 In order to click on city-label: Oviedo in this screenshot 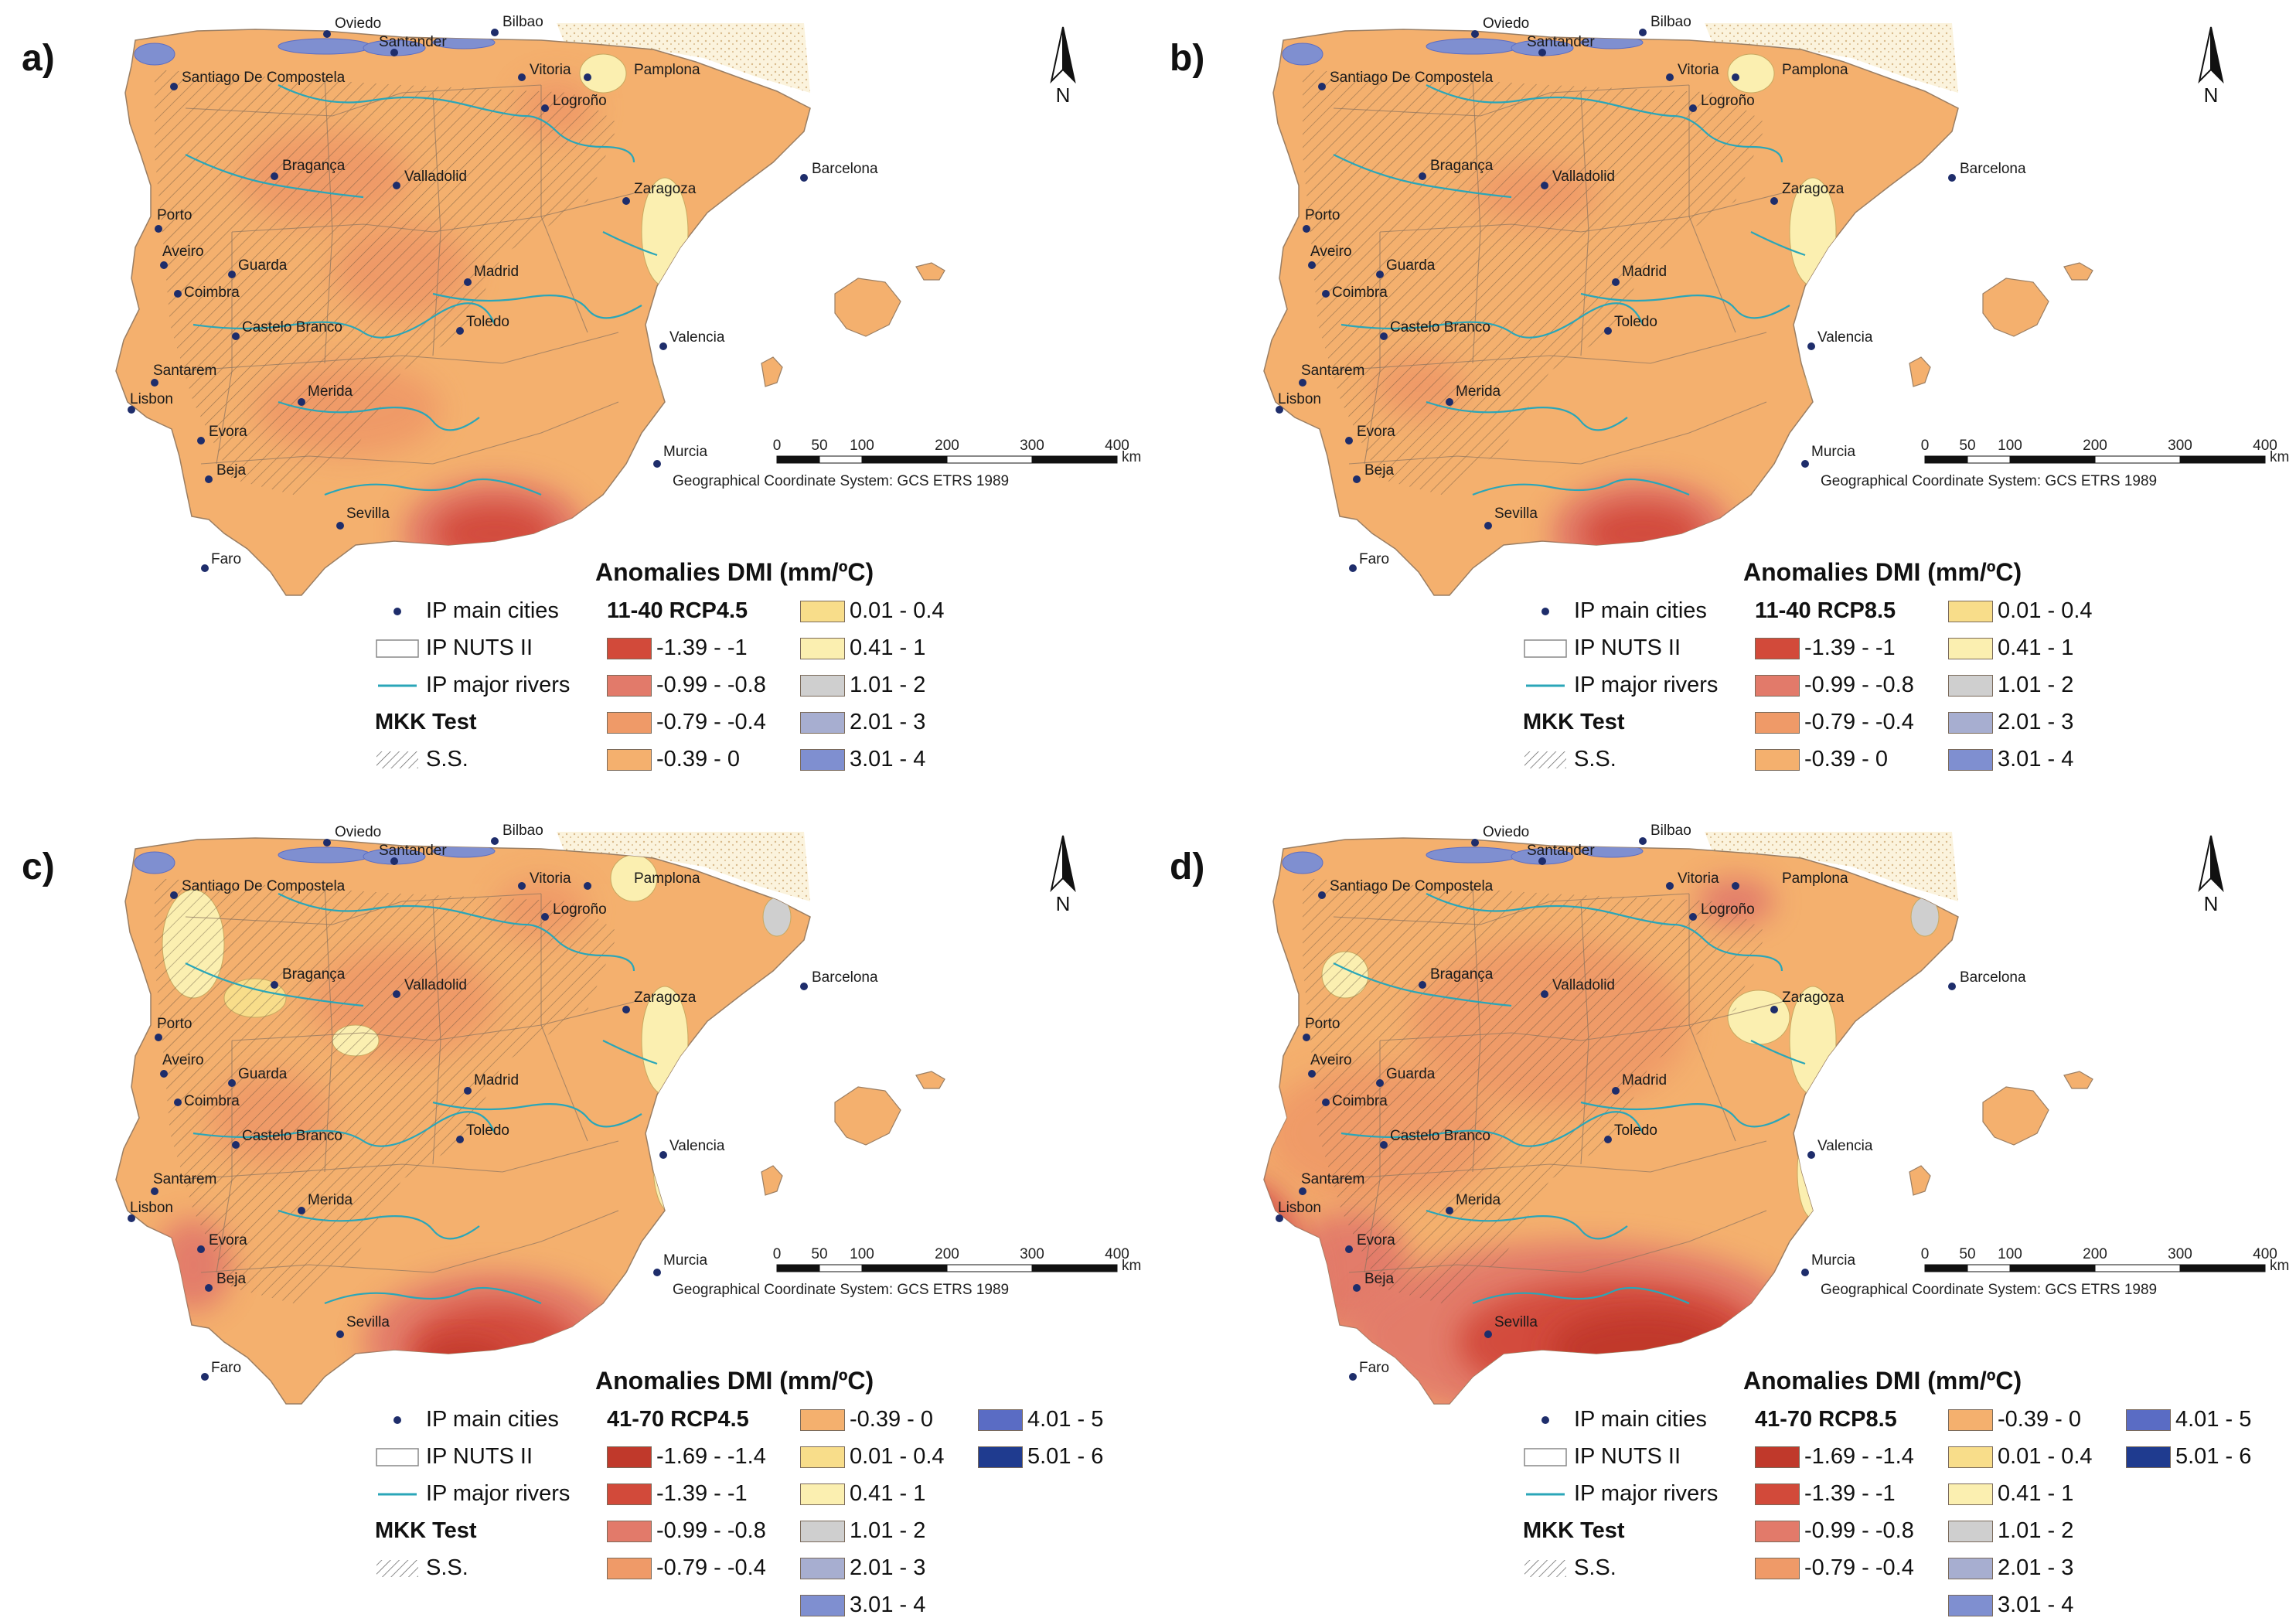, I will do `click(1506, 23)`.